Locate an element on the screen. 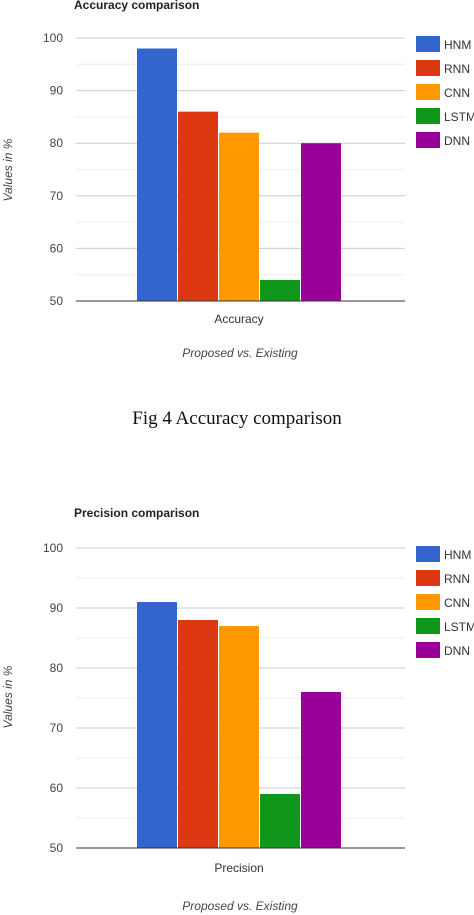  category-label: Precision is located at coordinates (238, 868).